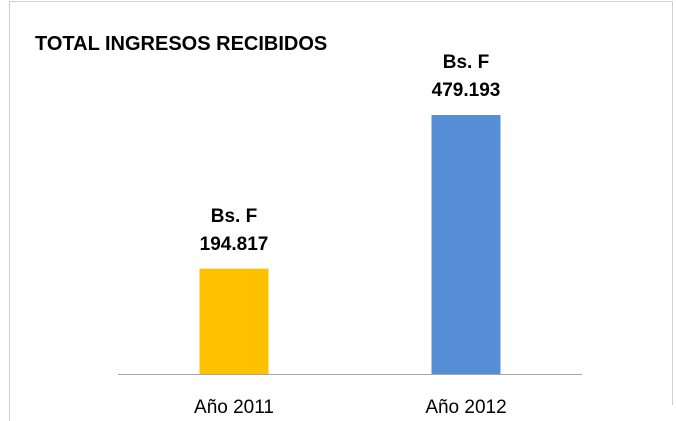 Image resolution: width=676 pixels, height=421 pixels. I want to click on chart-title: TOTAL INGRESOS RECIBIDOS, so click(181, 44).